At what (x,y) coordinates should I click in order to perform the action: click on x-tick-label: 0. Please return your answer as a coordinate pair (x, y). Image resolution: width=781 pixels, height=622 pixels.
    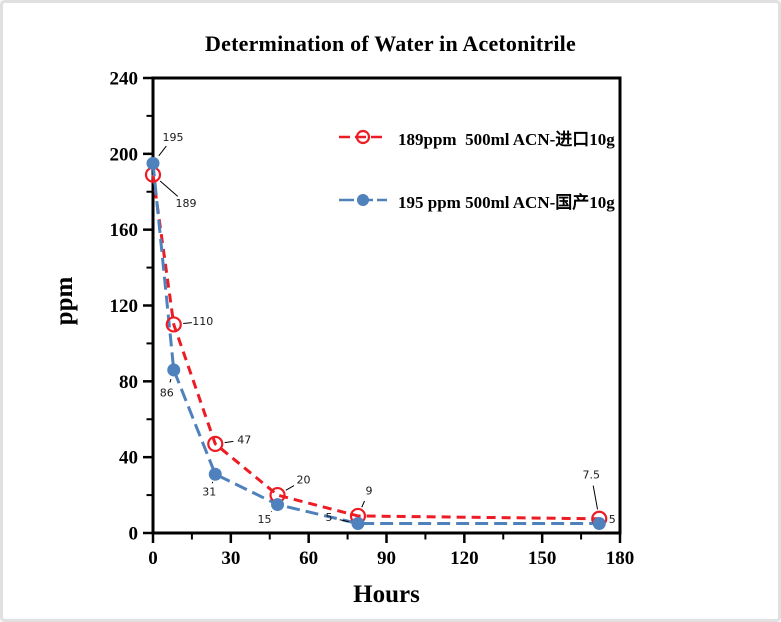
    Looking at the image, I should click on (153, 558).